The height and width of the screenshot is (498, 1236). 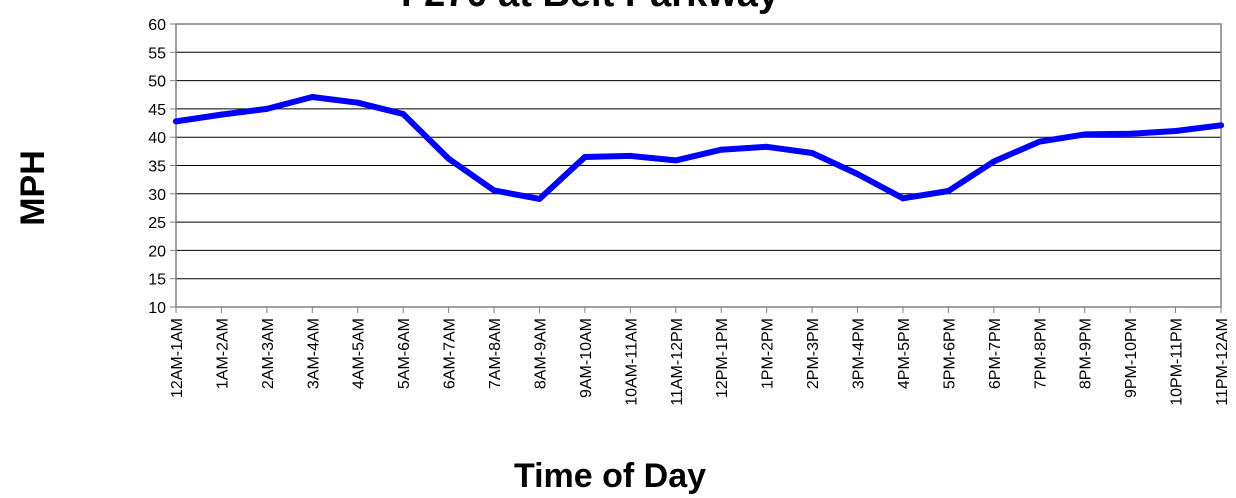 What do you see at coordinates (157, 167) in the screenshot?
I see `y-tick-label: 35` at bounding box center [157, 167].